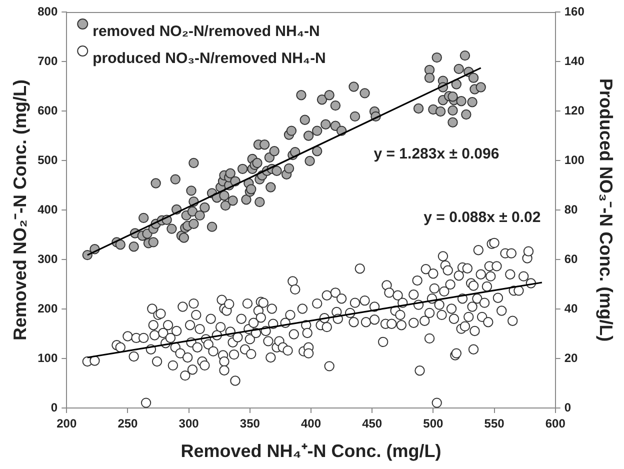 The height and width of the screenshot is (469, 624). What do you see at coordinates (574, 61) in the screenshot?
I see `y2-tick-label: 140` at bounding box center [574, 61].